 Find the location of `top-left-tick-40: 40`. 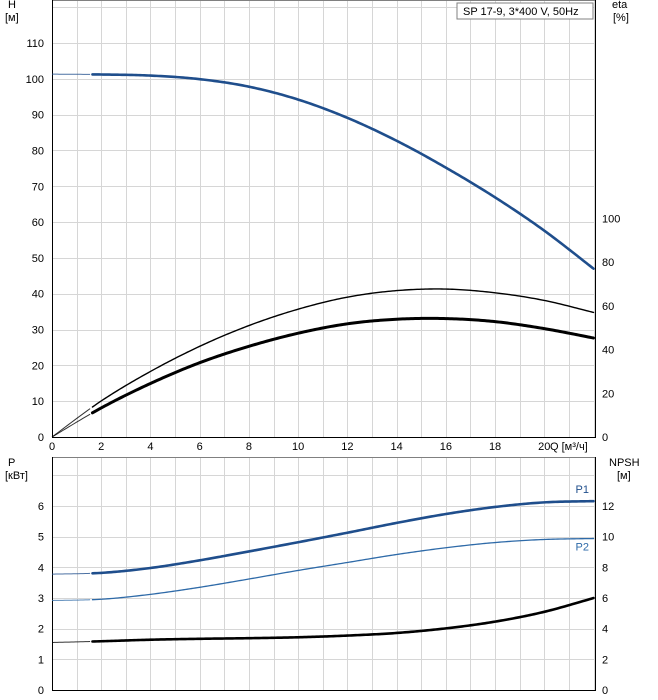

top-left-tick-40: 40 is located at coordinates (38, 295).